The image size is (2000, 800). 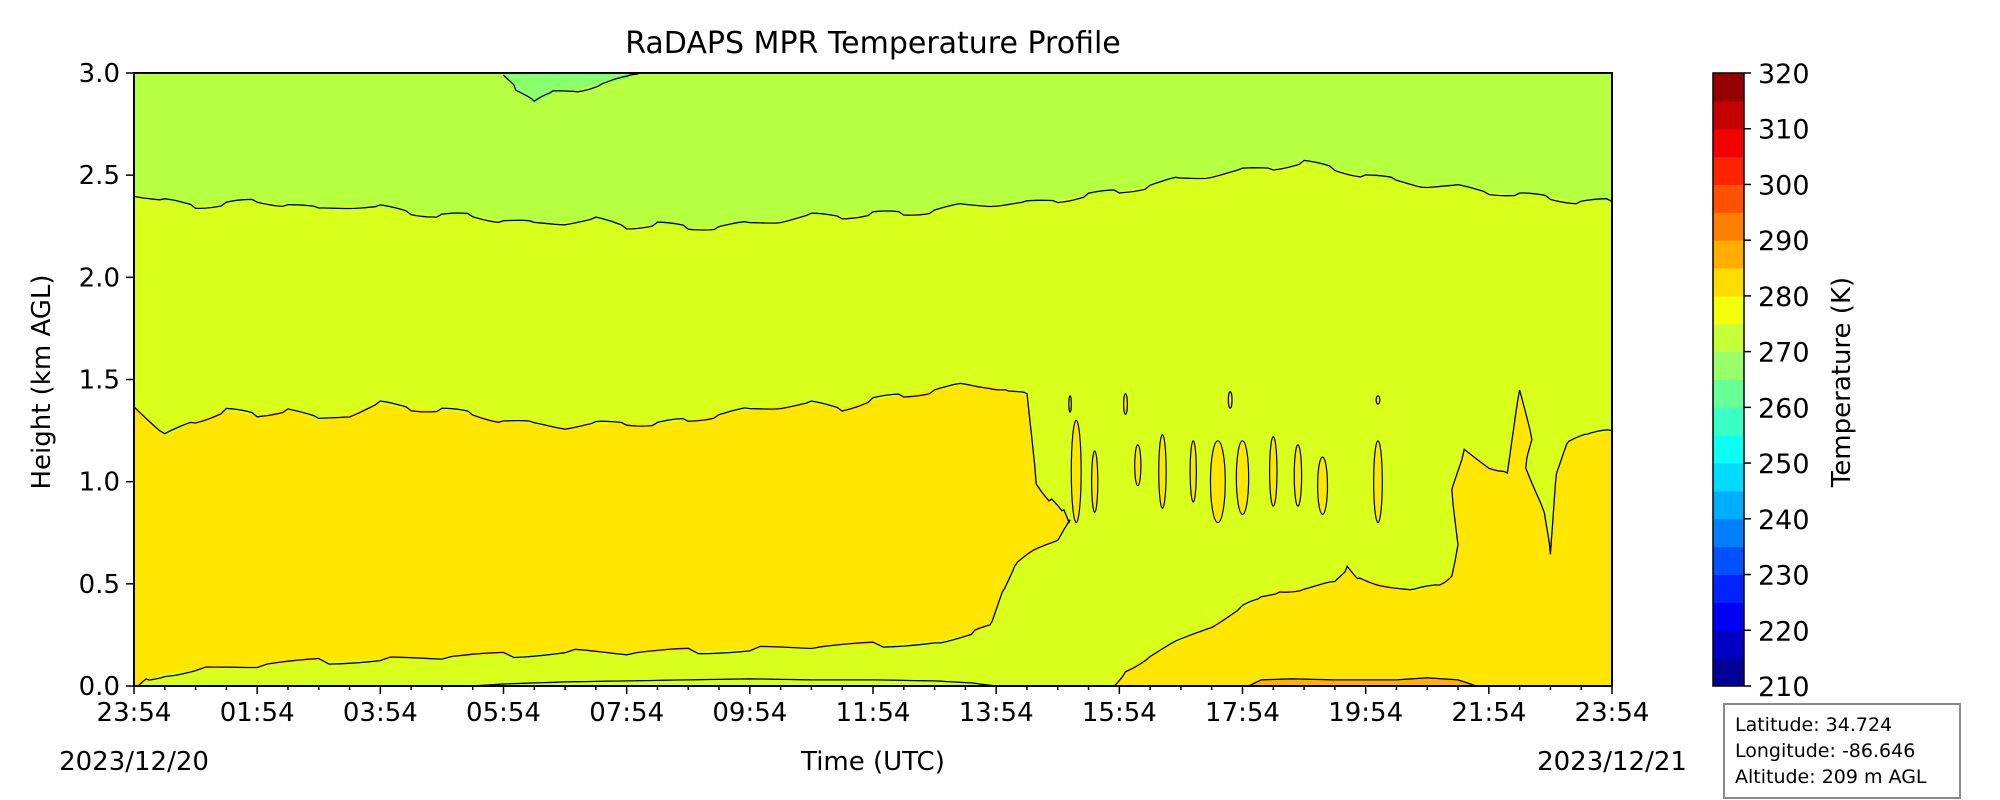 I want to click on colorbar-tick-label: 250, so click(x=1784, y=464).